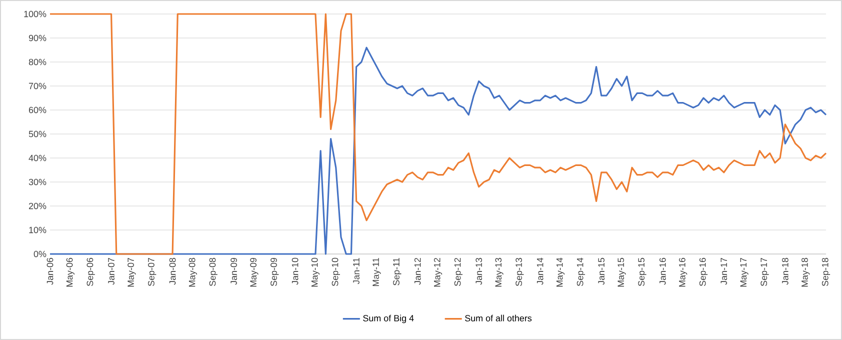 The image size is (842, 340). What do you see at coordinates (37, 158) in the screenshot?
I see `y-tick-label: 40%` at bounding box center [37, 158].